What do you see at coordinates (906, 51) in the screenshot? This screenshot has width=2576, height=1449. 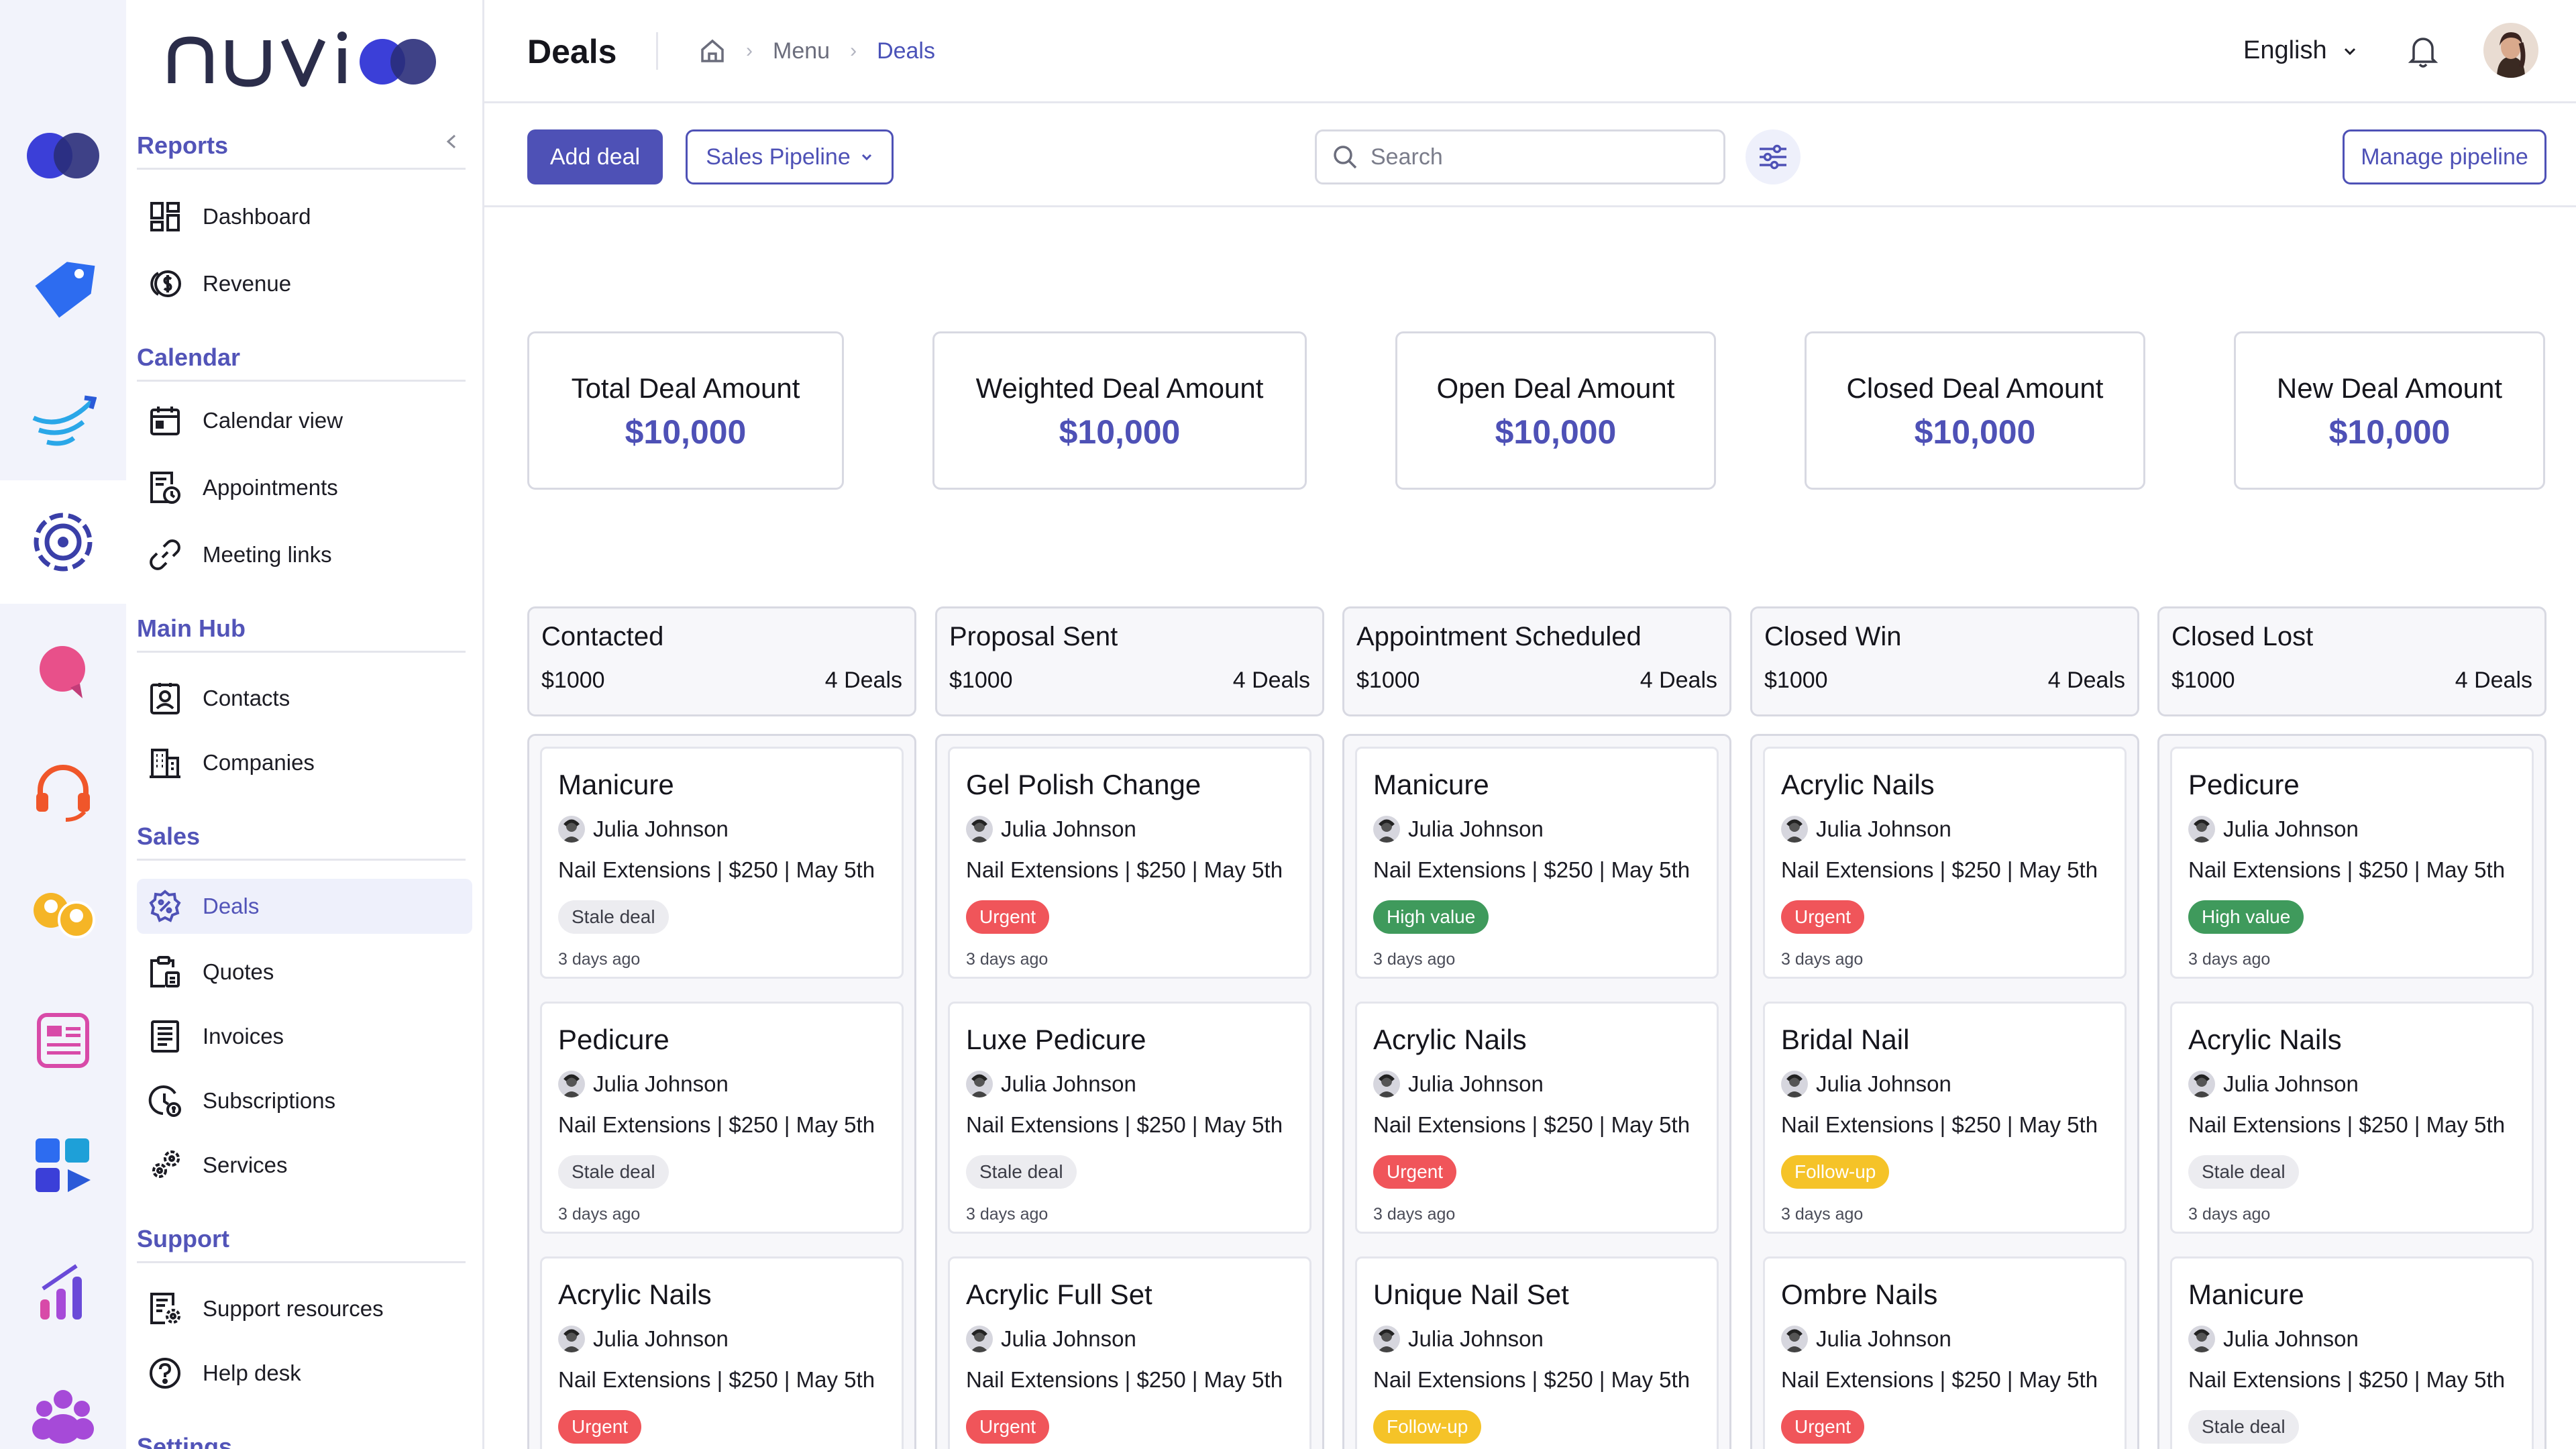 I see `breadcrumb-current: Deals` at bounding box center [906, 51].